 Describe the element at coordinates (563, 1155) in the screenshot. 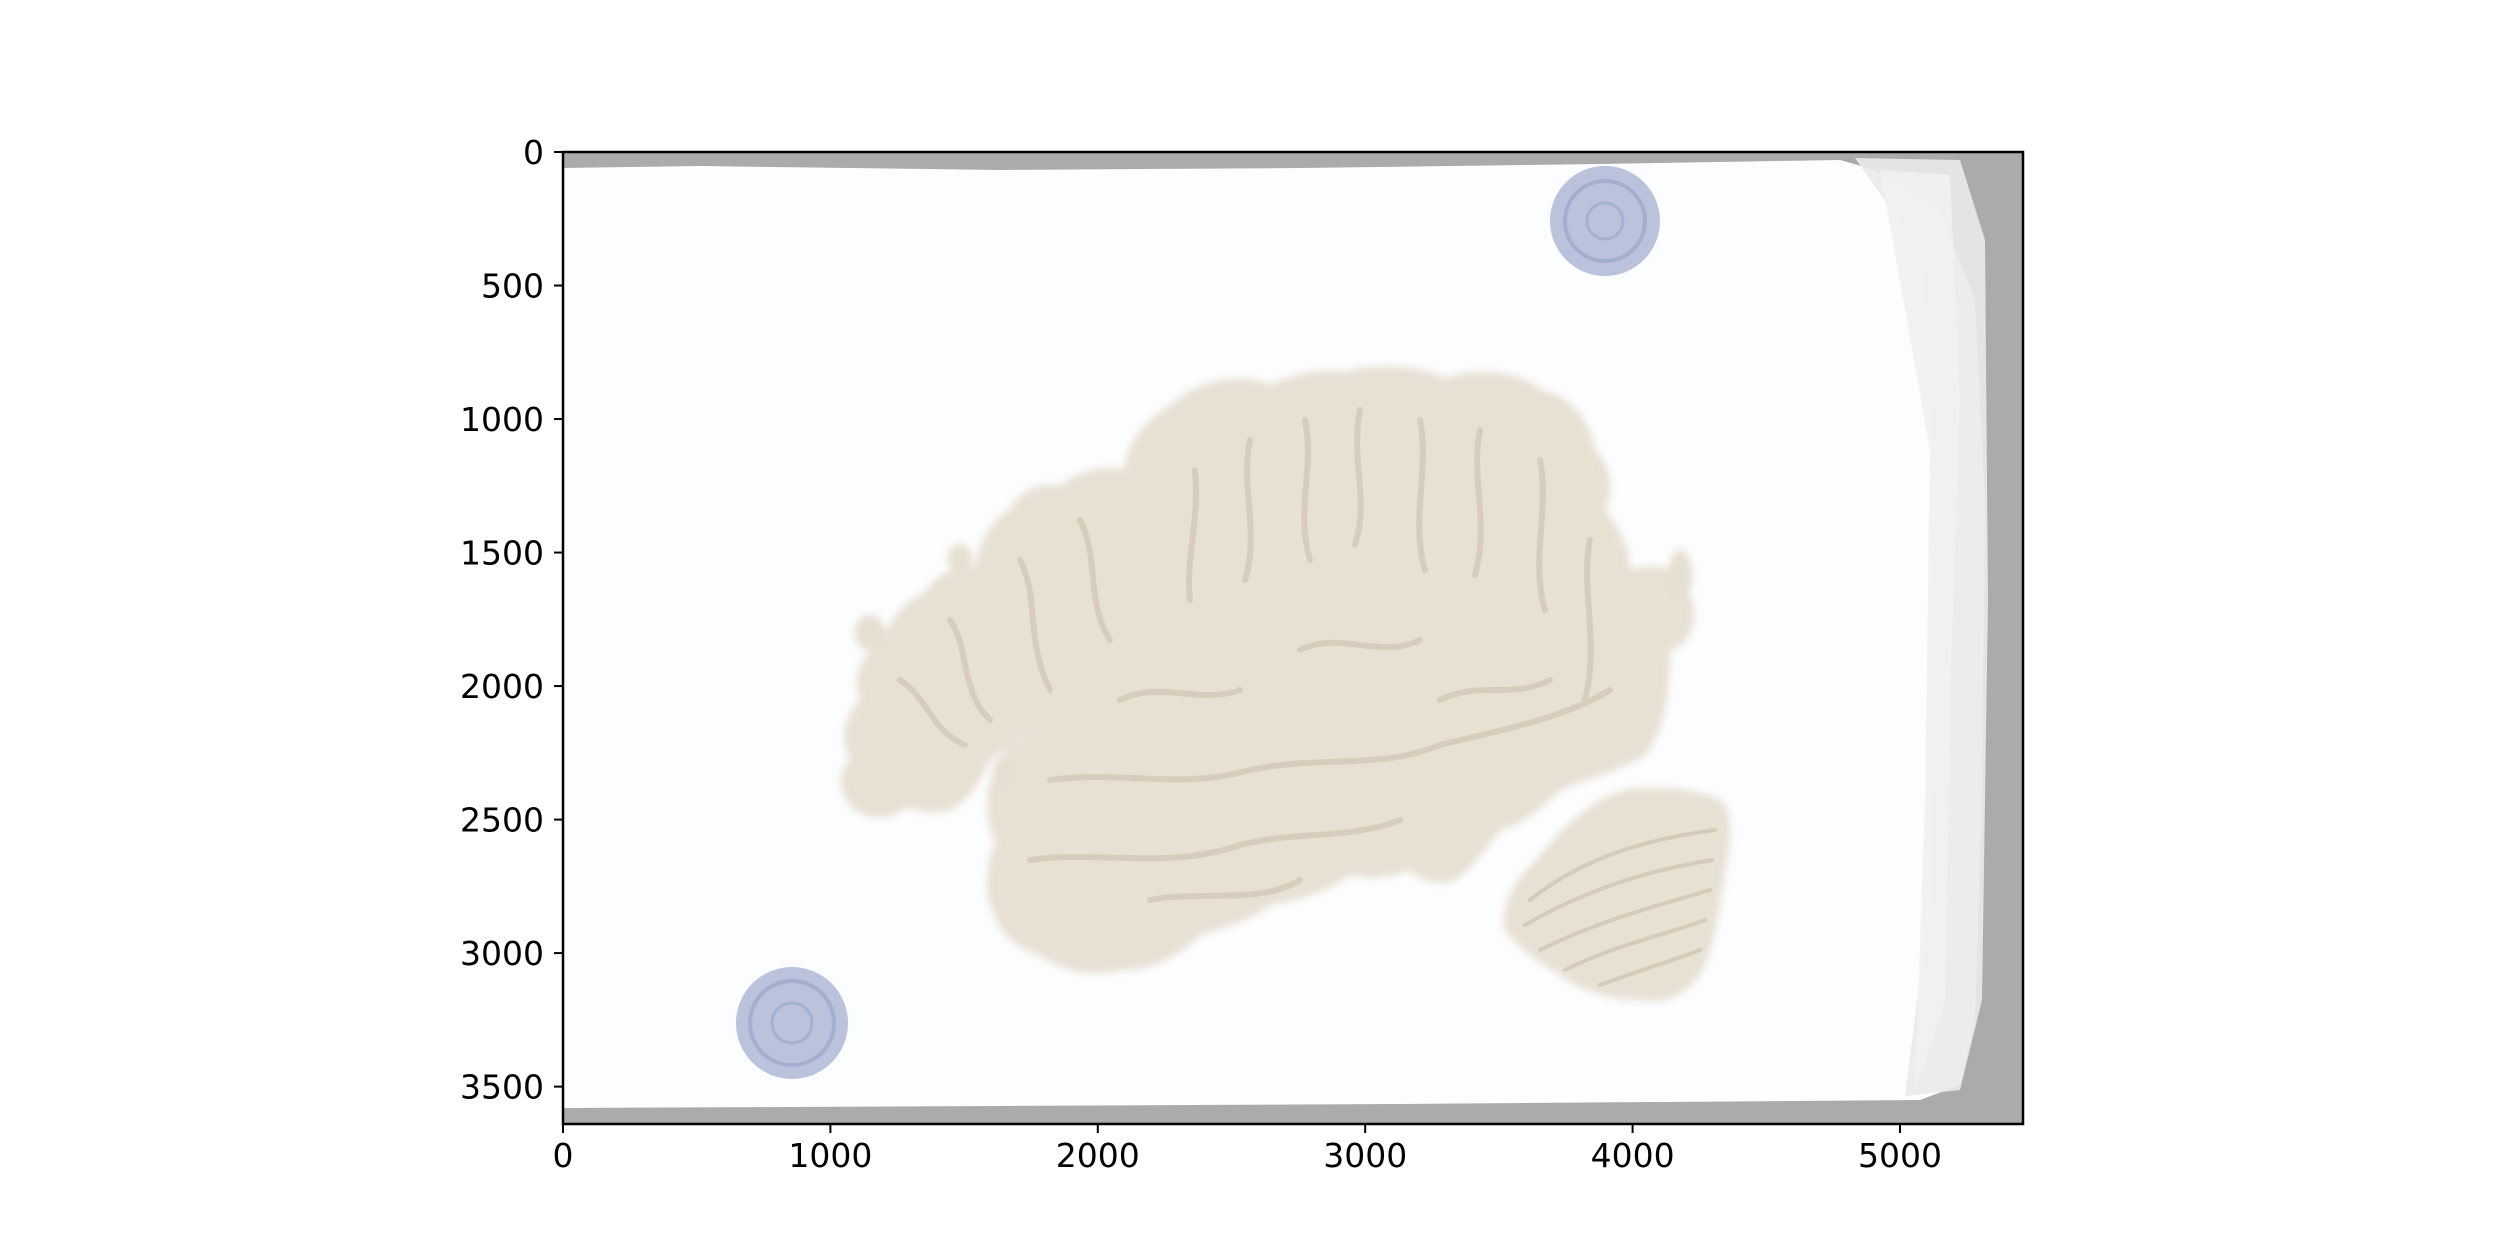

I see `x-tick-label: 0` at that location.